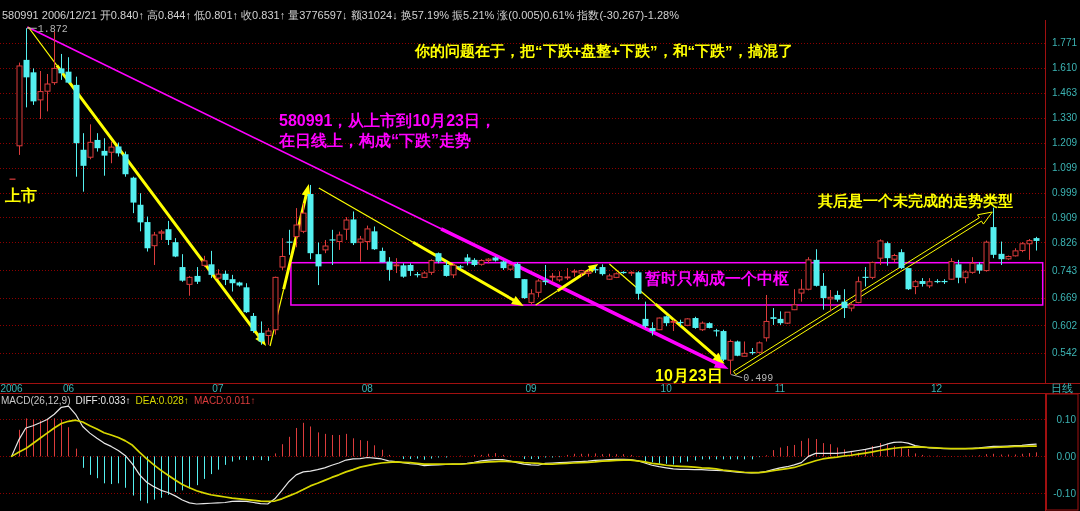  I want to click on annotation: 暂时只构成一个中枢, so click(716, 278).